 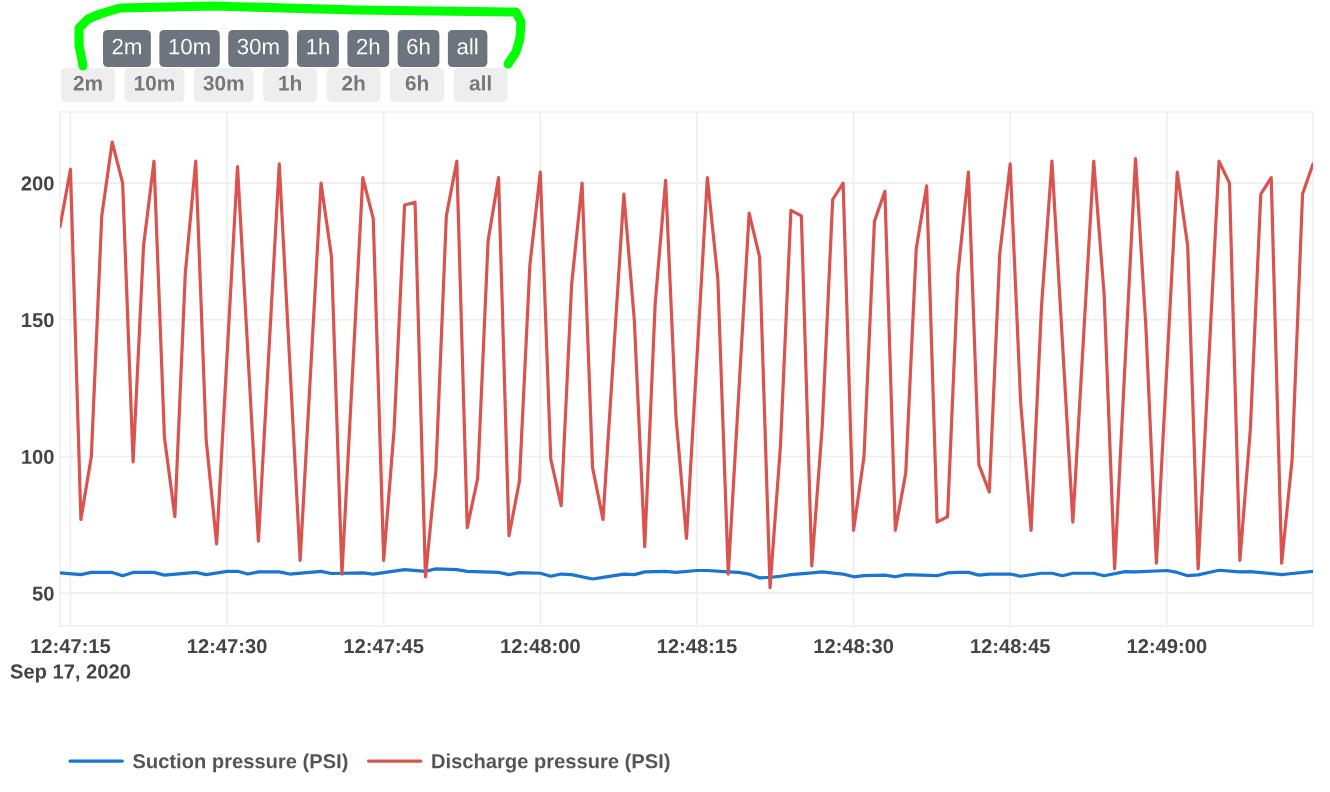 I want to click on x-tick-label: 12:48:15, so click(x=697, y=646).